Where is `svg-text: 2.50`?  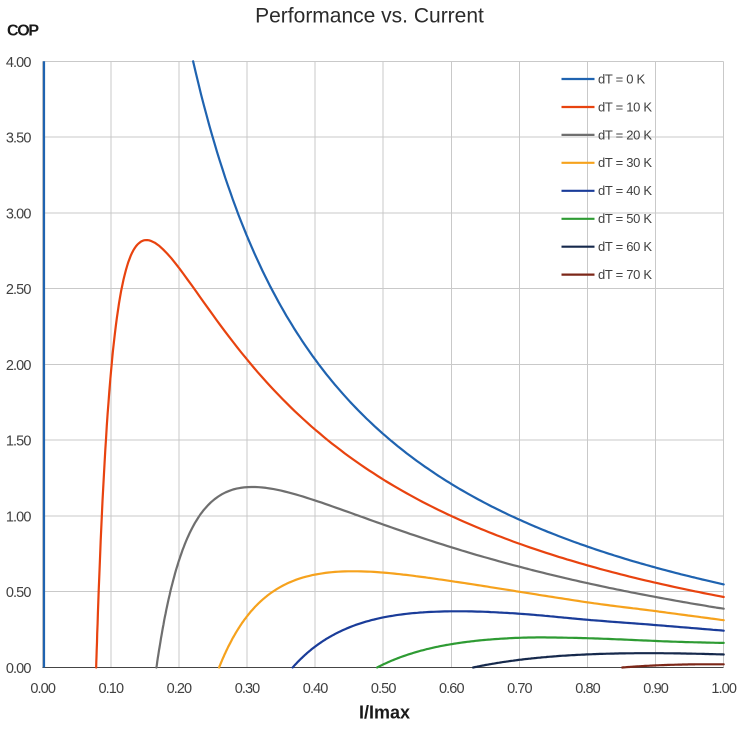 svg-text: 2.50 is located at coordinates (18, 290).